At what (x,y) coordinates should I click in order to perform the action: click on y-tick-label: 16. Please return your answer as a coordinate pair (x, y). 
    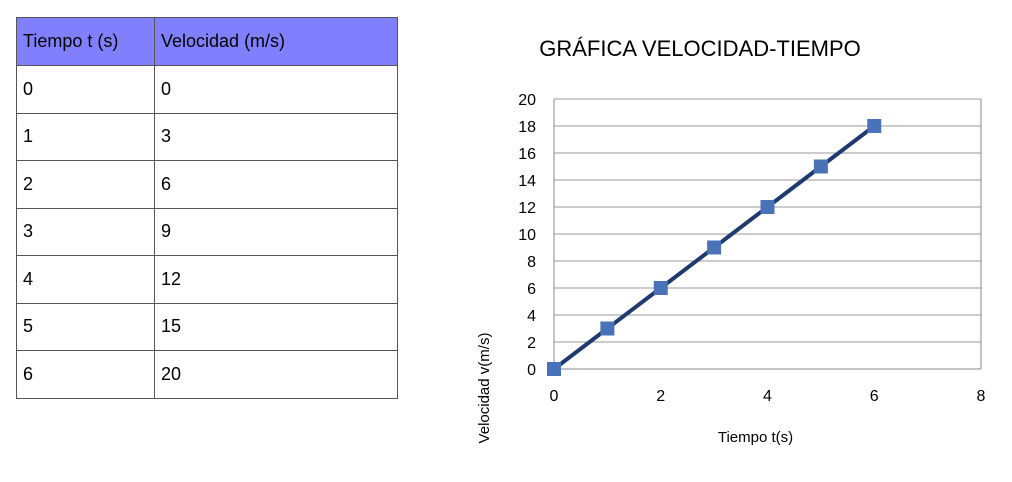
    Looking at the image, I should click on (527, 154).